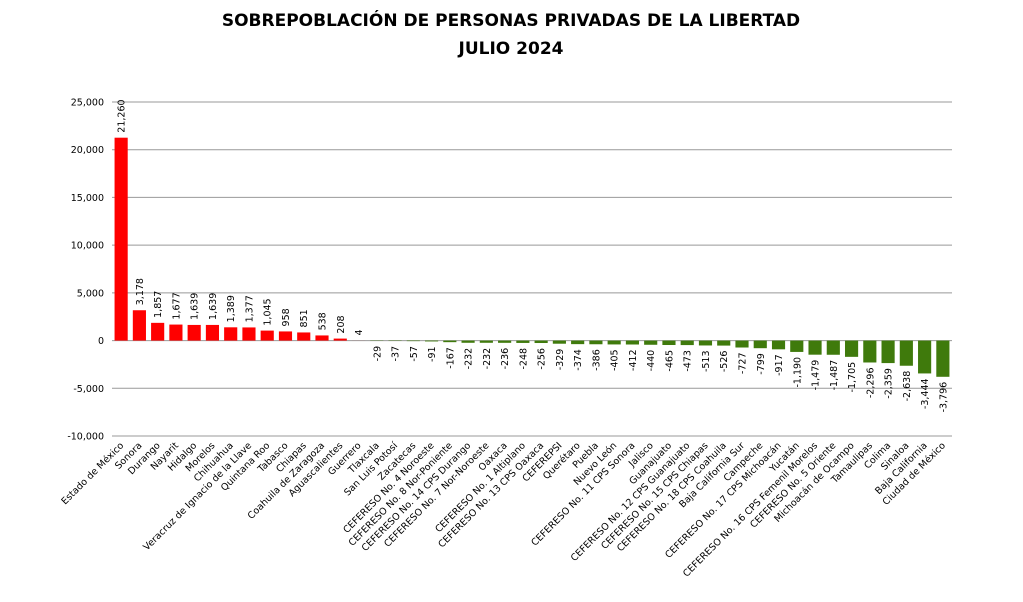  What do you see at coordinates (90, 293) in the screenshot?
I see `y-tick-label: 5,000` at bounding box center [90, 293].